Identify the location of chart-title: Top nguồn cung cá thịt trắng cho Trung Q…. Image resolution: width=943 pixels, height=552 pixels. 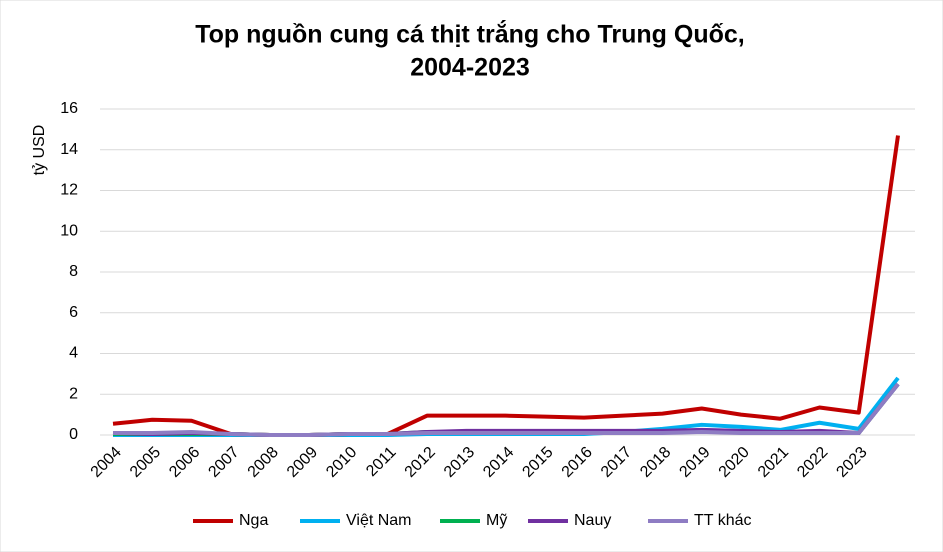
(470, 34).